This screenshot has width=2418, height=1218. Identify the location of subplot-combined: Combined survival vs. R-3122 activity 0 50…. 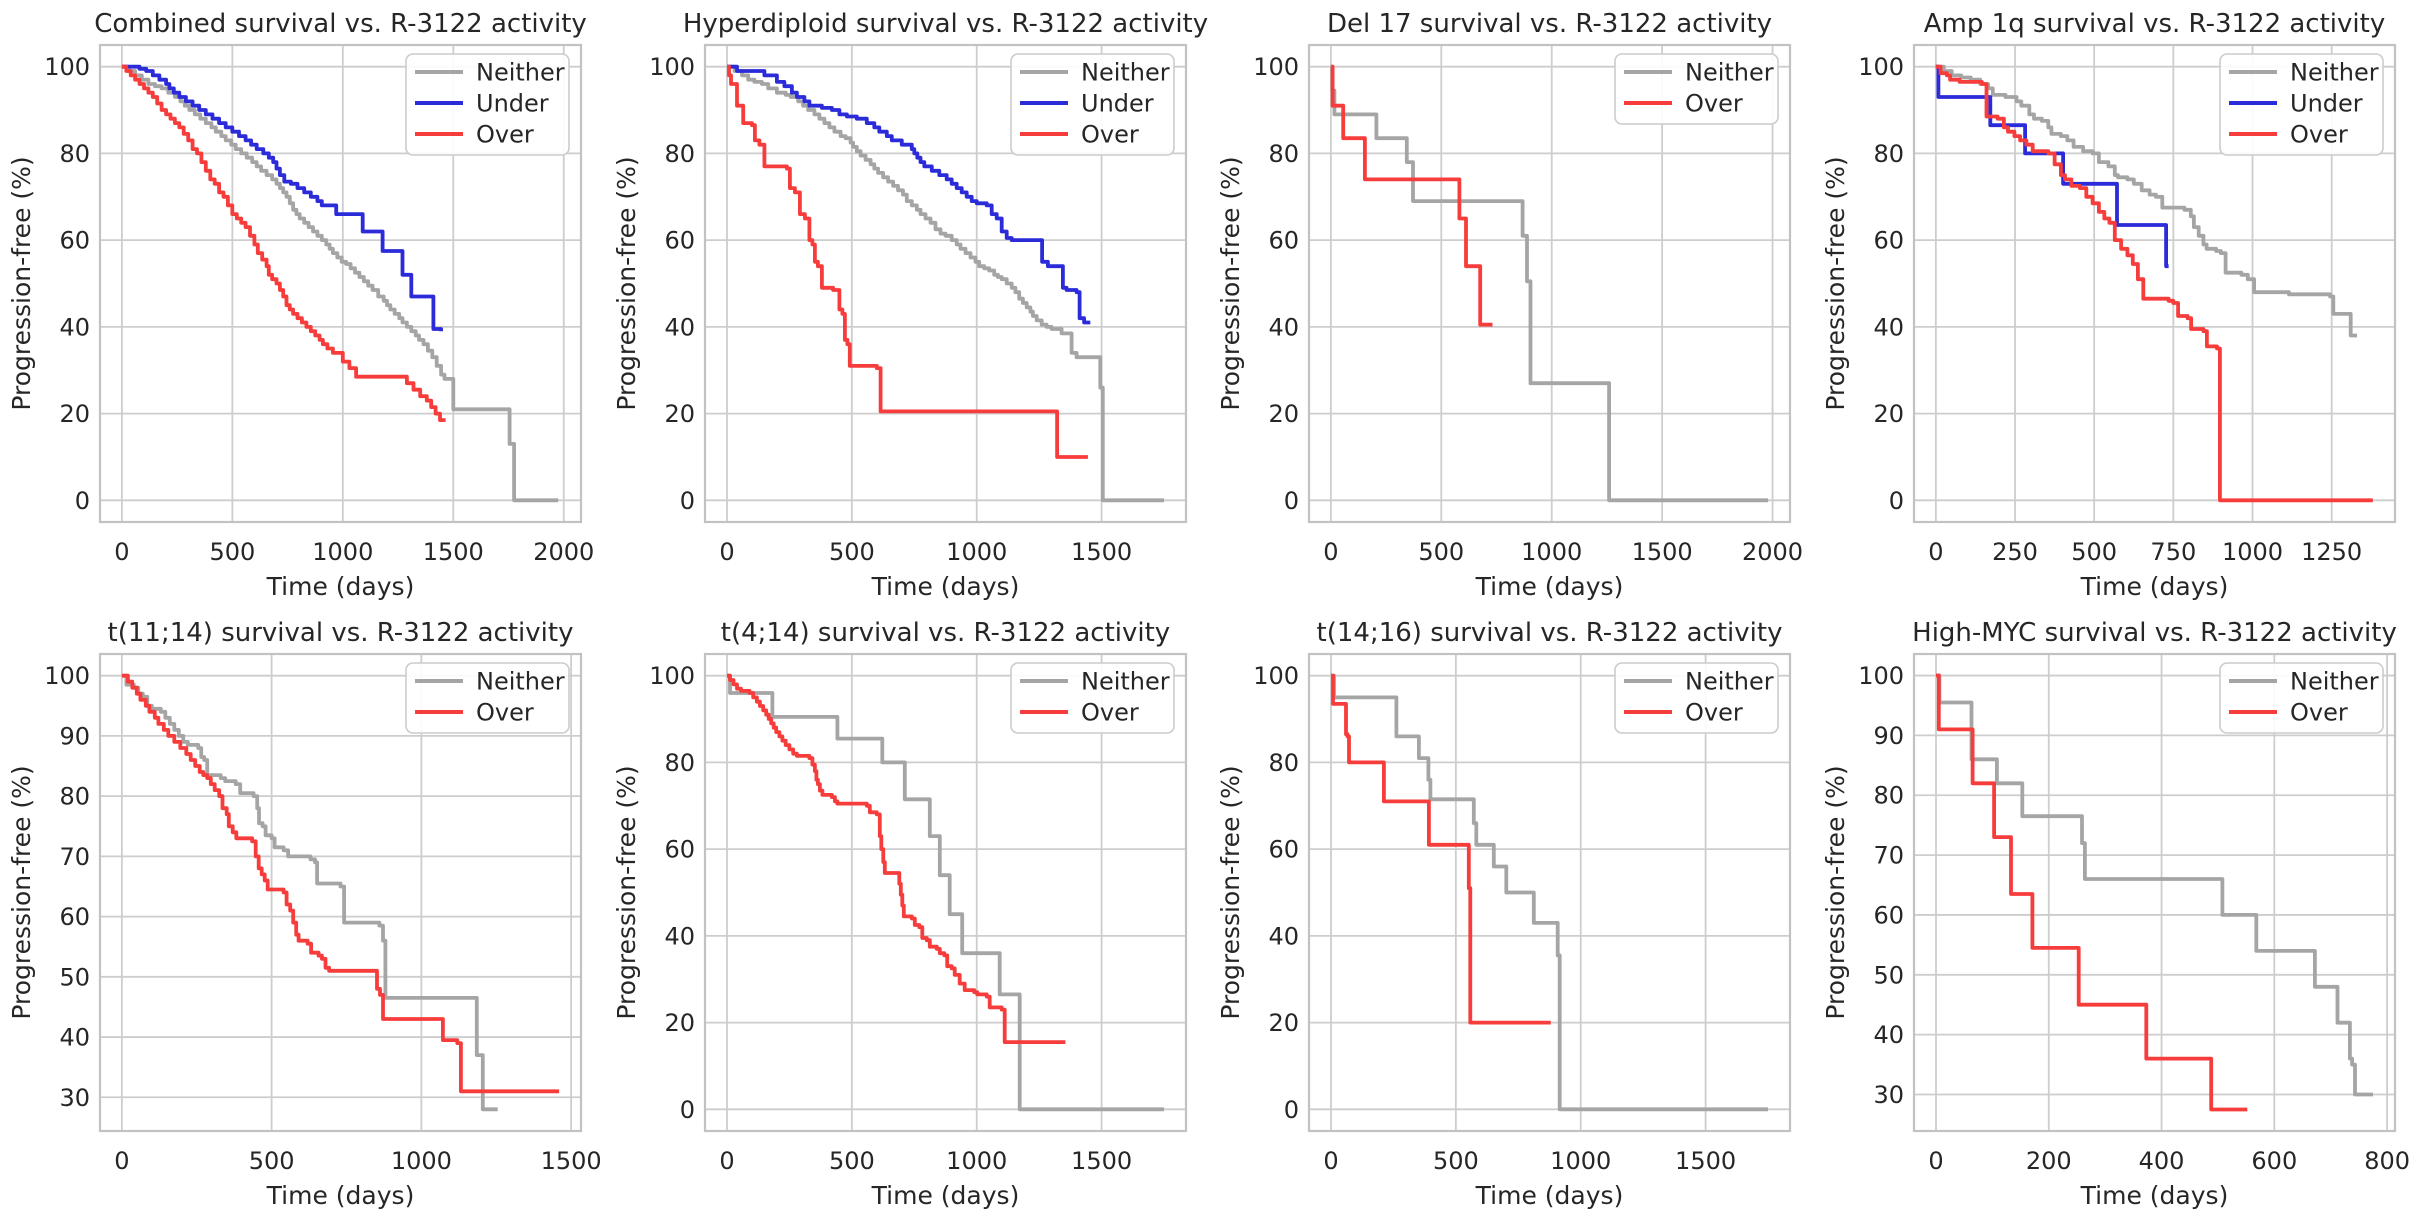
(302, 304).